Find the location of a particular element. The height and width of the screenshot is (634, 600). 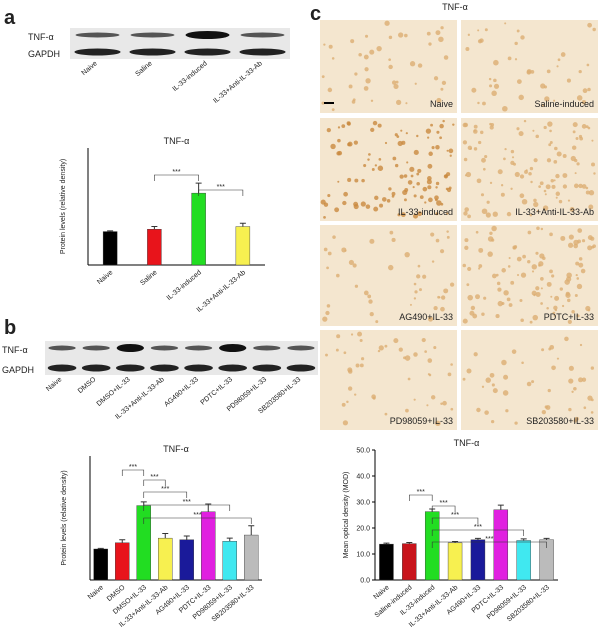

lane-label: IL-33+Anti-IL-33-Ab is located at coordinates (238, 82).